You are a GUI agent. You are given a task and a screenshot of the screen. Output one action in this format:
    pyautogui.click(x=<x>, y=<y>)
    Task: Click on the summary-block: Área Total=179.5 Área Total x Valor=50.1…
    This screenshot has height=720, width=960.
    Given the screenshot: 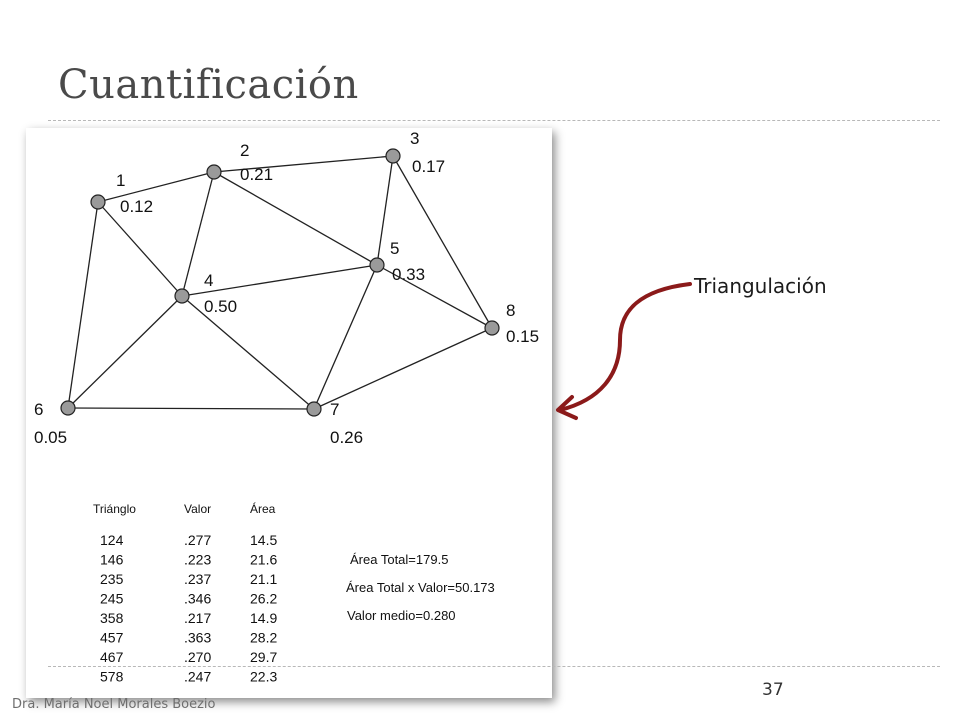 What is the action you would take?
    pyautogui.click(x=420, y=587)
    